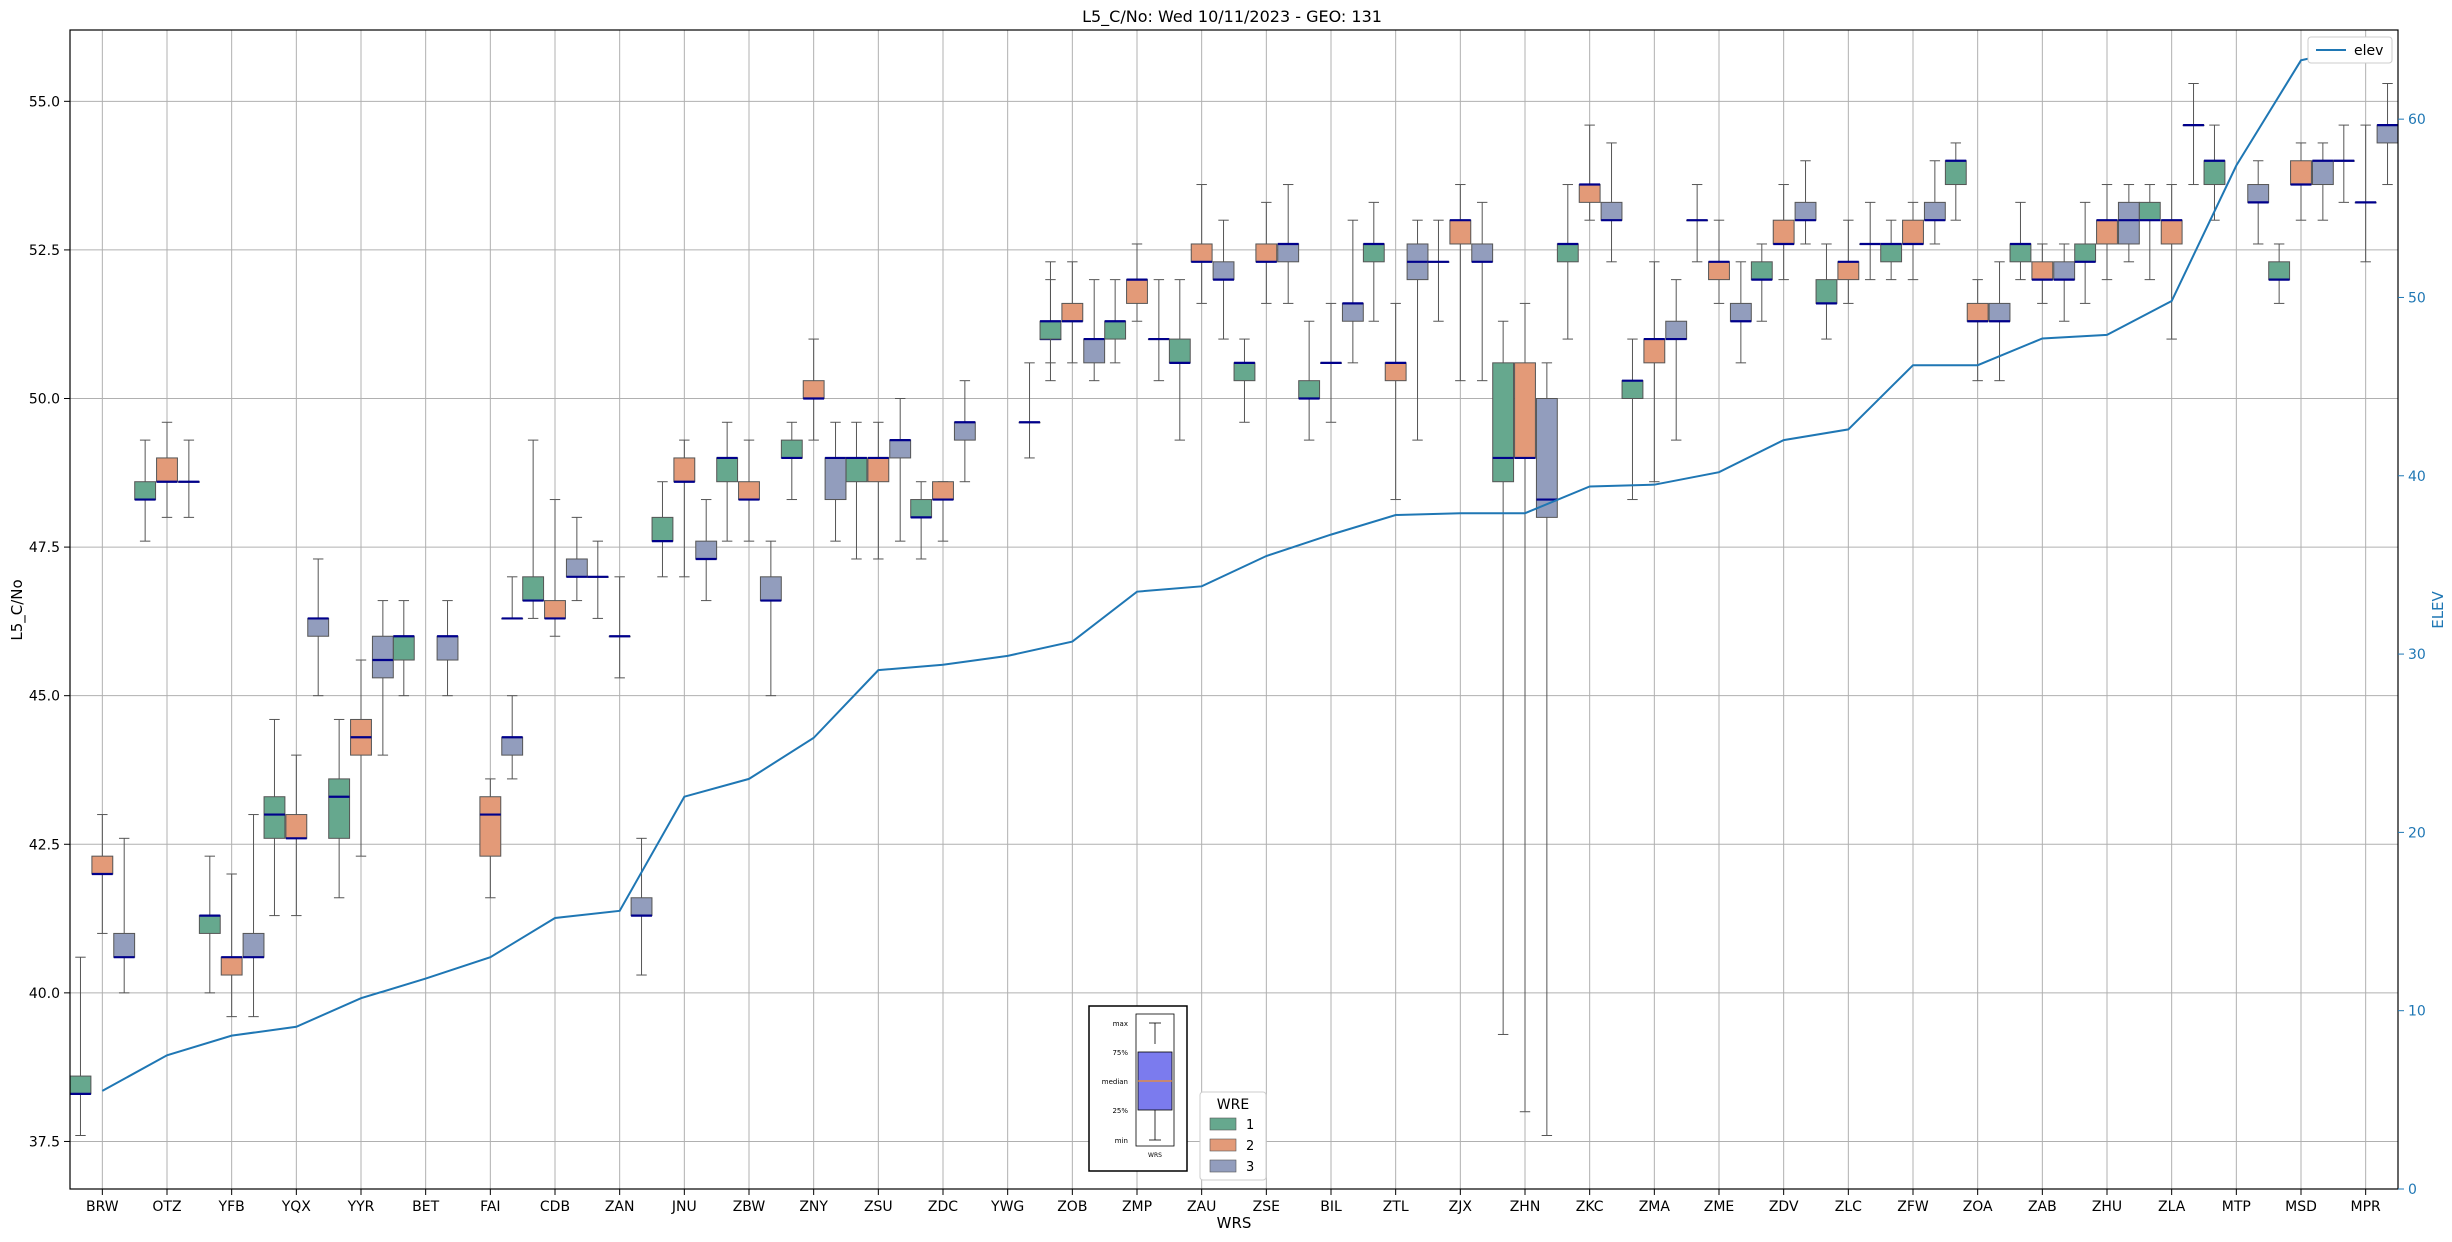 This screenshot has width=2452, height=1242. I want to click on box-zoa-wre1, so click(1955, 181).